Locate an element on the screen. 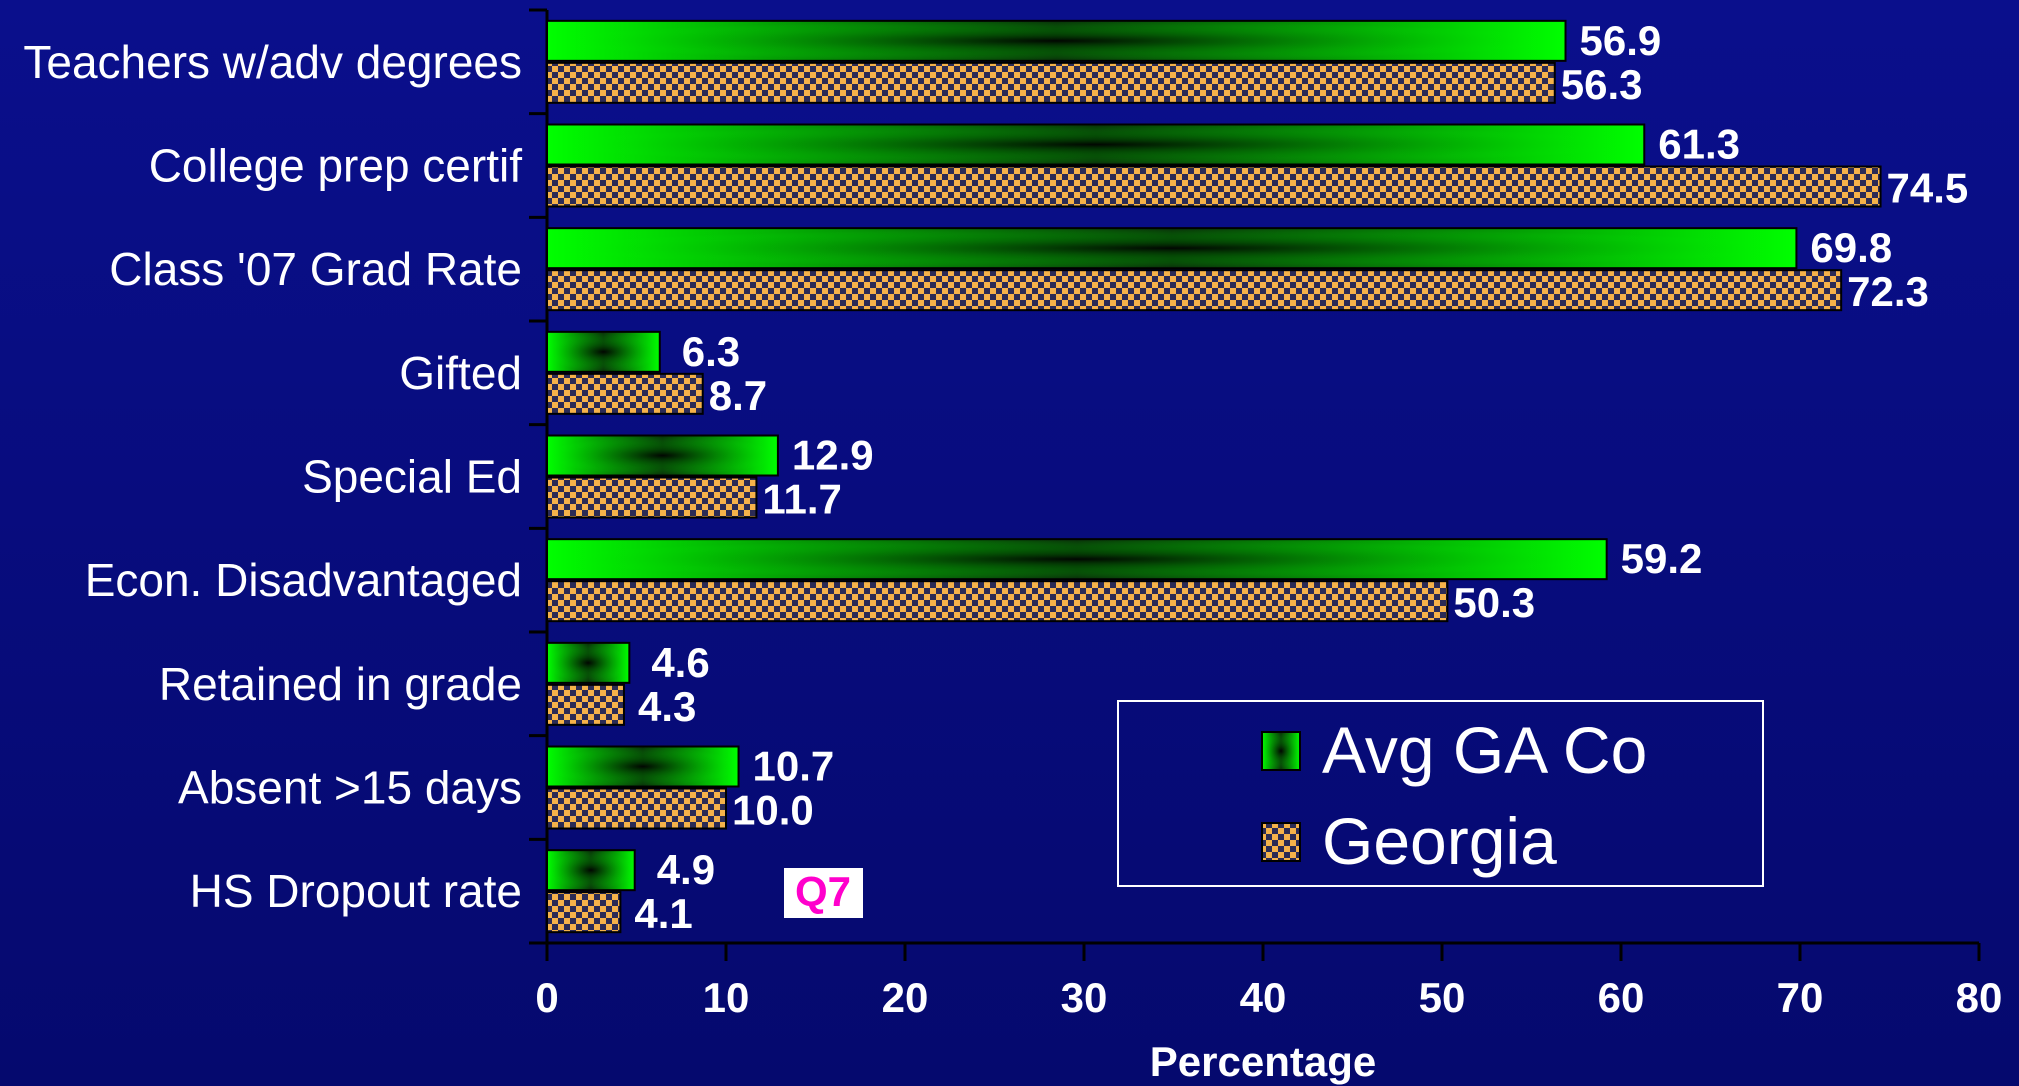 The width and height of the screenshot is (2019, 1086). legend-swatch-avg-ga-co-center is located at coordinates (1281, 751).